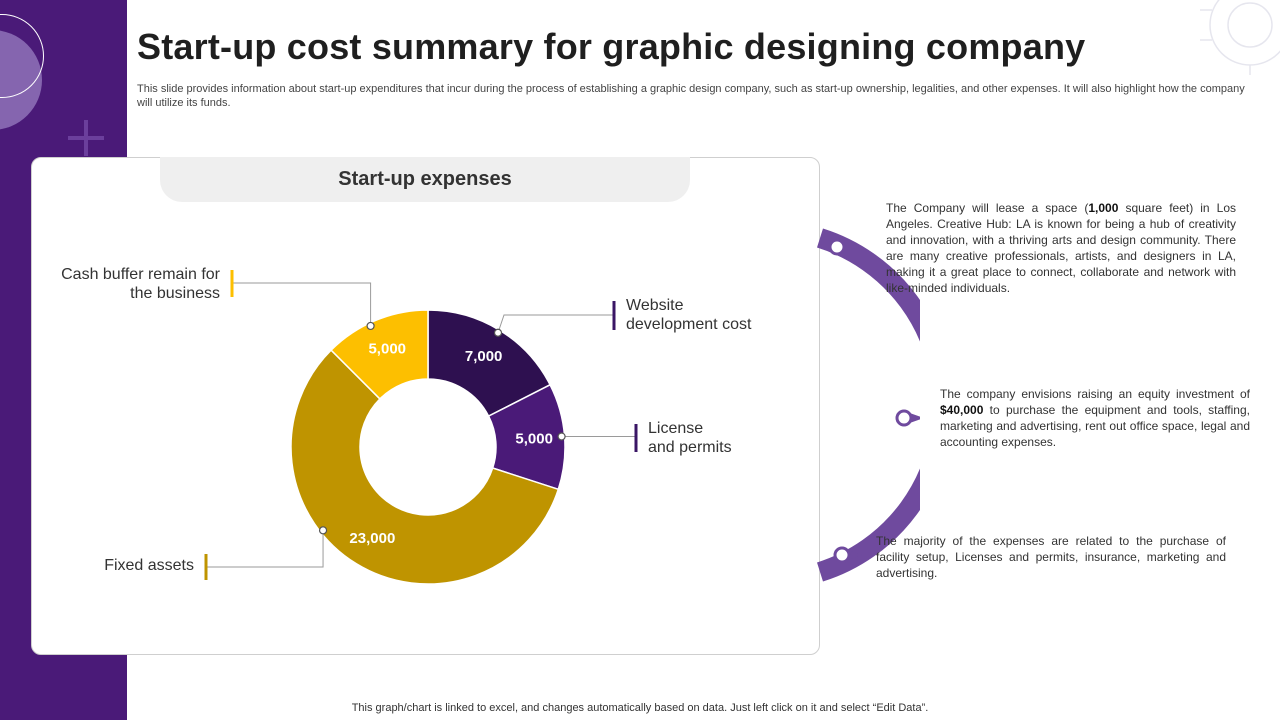 This screenshot has width=1280, height=720. I want to click on note-bold-value: 1,000, so click(1103, 208).